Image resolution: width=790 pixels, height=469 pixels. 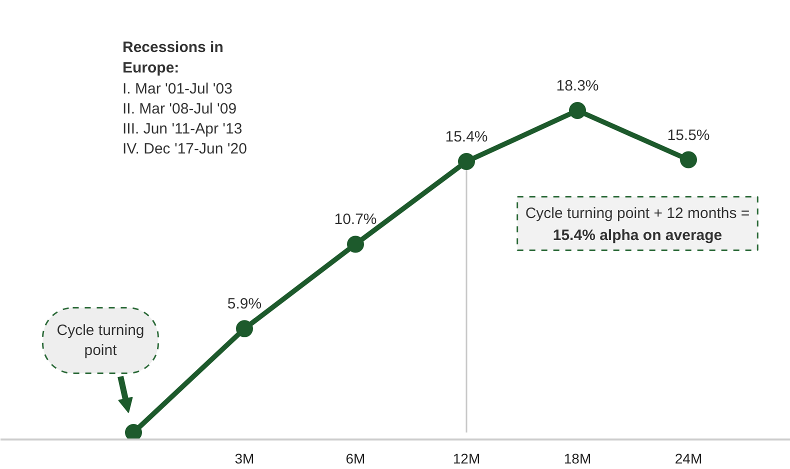 What do you see at coordinates (244, 458) in the screenshot?
I see `x-tick-label: 3M` at bounding box center [244, 458].